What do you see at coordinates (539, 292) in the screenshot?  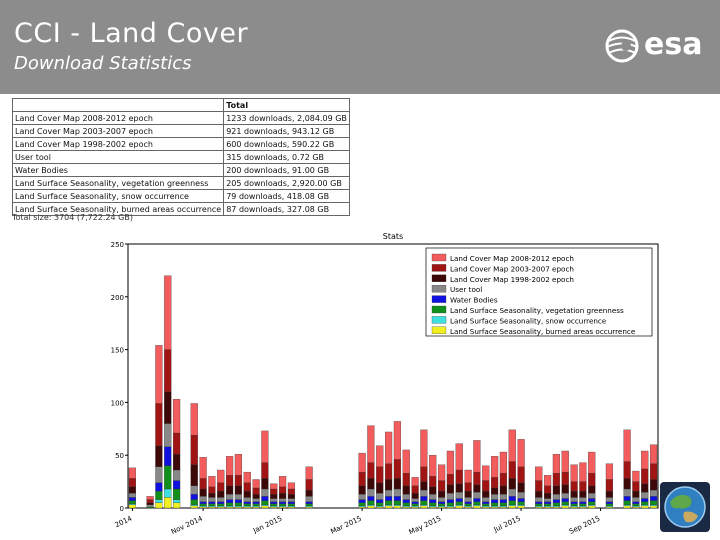 I see `legend-box` at bounding box center [539, 292].